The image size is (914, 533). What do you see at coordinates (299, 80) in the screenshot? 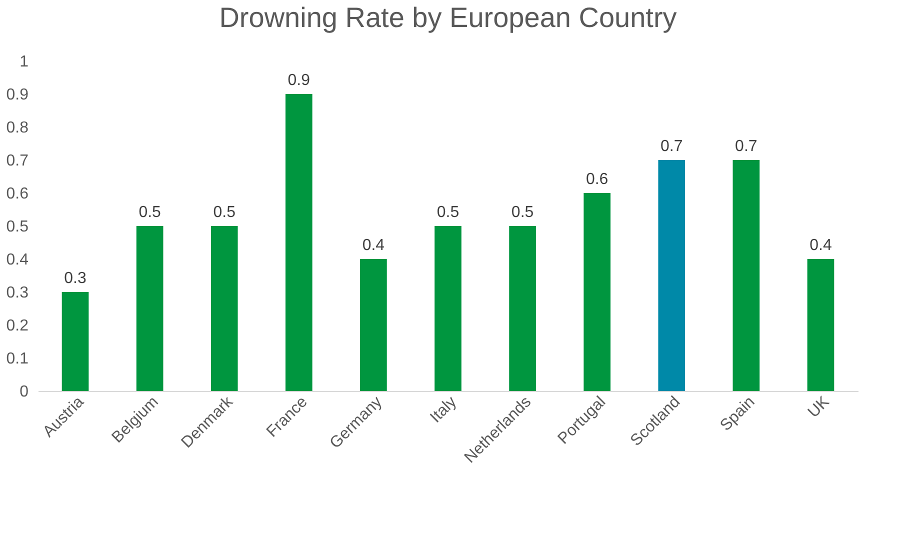
I see `data-label: 0.9` at bounding box center [299, 80].